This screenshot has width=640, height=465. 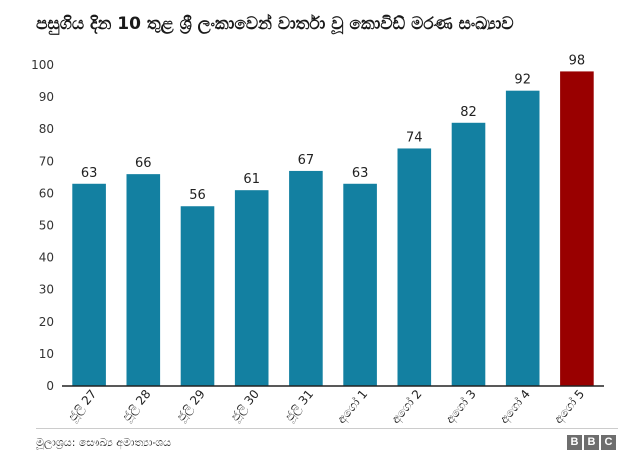 What do you see at coordinates (104, 442) in the screenshot?
I see `source-note: මූලාශ්‍රය: සෞඛ්‍ය අමාත්‍යාංශය` at bounding box center [104, 442].